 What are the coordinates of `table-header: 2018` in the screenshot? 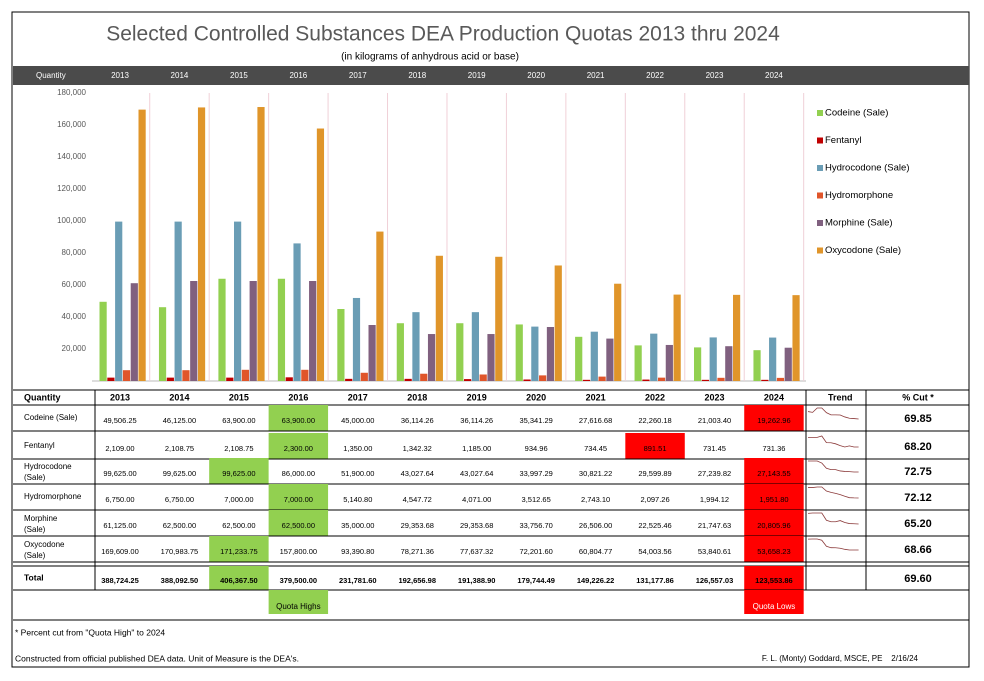 It's located at (417, 397).